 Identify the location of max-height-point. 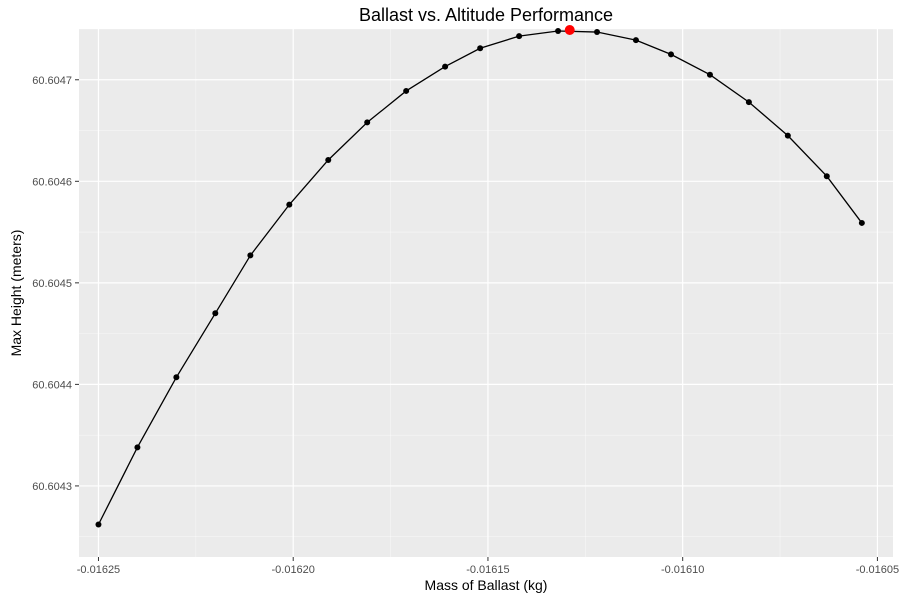
(569, 30).